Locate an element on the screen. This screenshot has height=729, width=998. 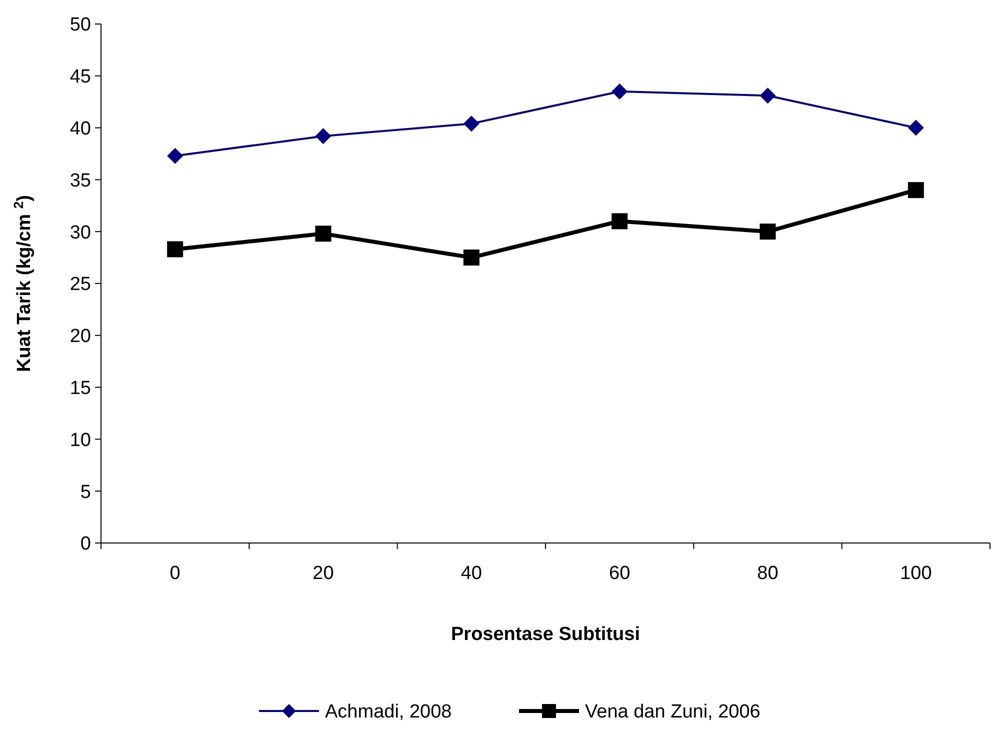
y-tick-label: 15 is located at coordinates (80, 388).